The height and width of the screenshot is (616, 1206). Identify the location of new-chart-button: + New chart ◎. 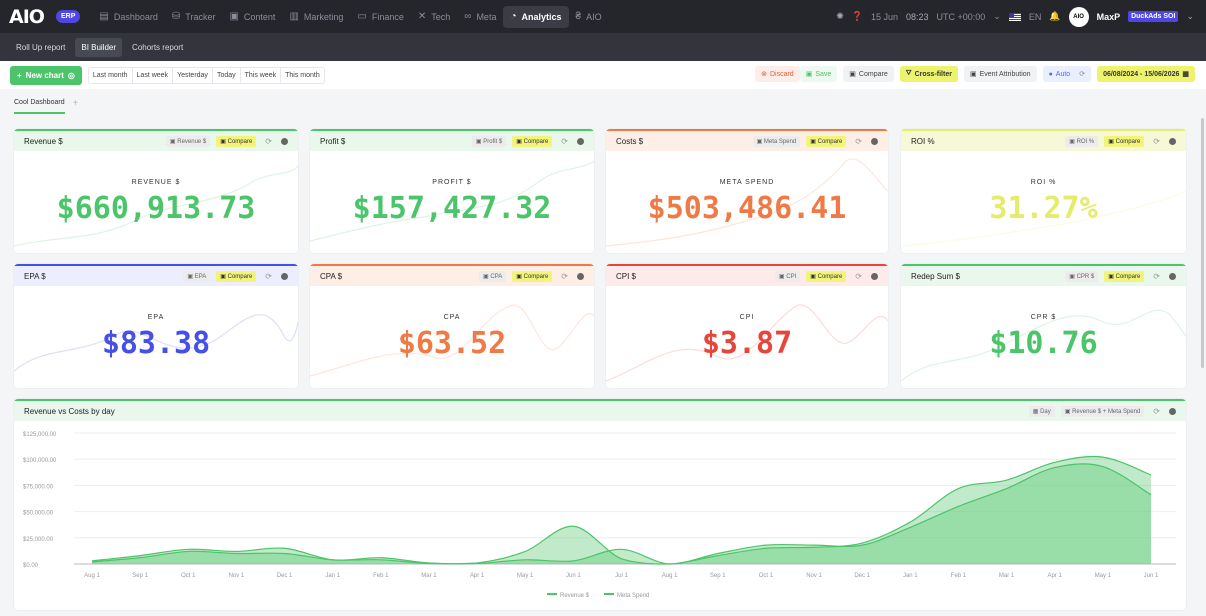
(46, 75).